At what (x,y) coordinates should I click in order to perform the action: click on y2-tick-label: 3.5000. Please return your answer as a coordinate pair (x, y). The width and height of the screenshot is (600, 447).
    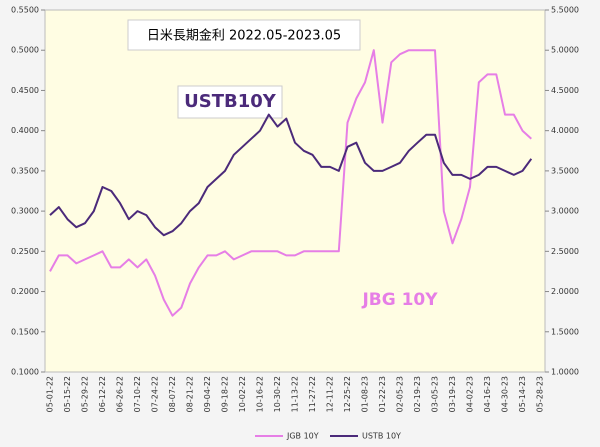
    Looking at the image, I should click on (565, 170).